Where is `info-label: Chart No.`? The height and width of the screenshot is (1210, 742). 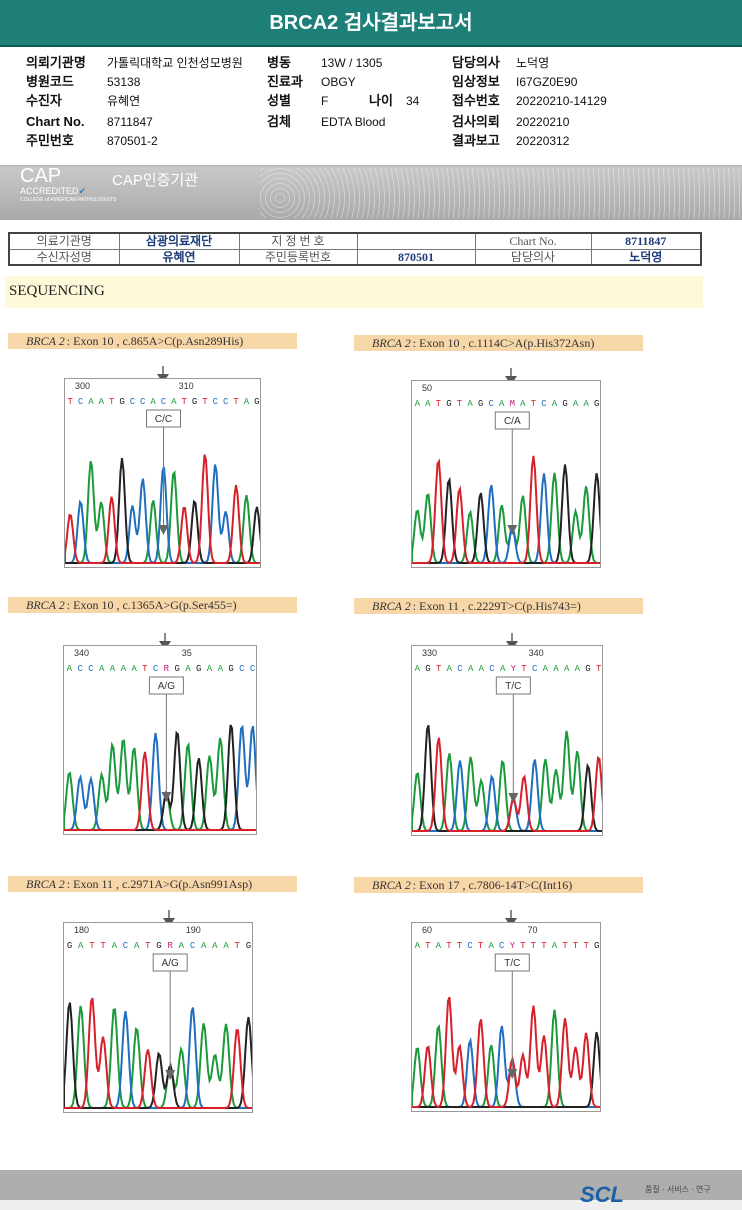
info-label: Chart No. is located at coordinates (55, 121).